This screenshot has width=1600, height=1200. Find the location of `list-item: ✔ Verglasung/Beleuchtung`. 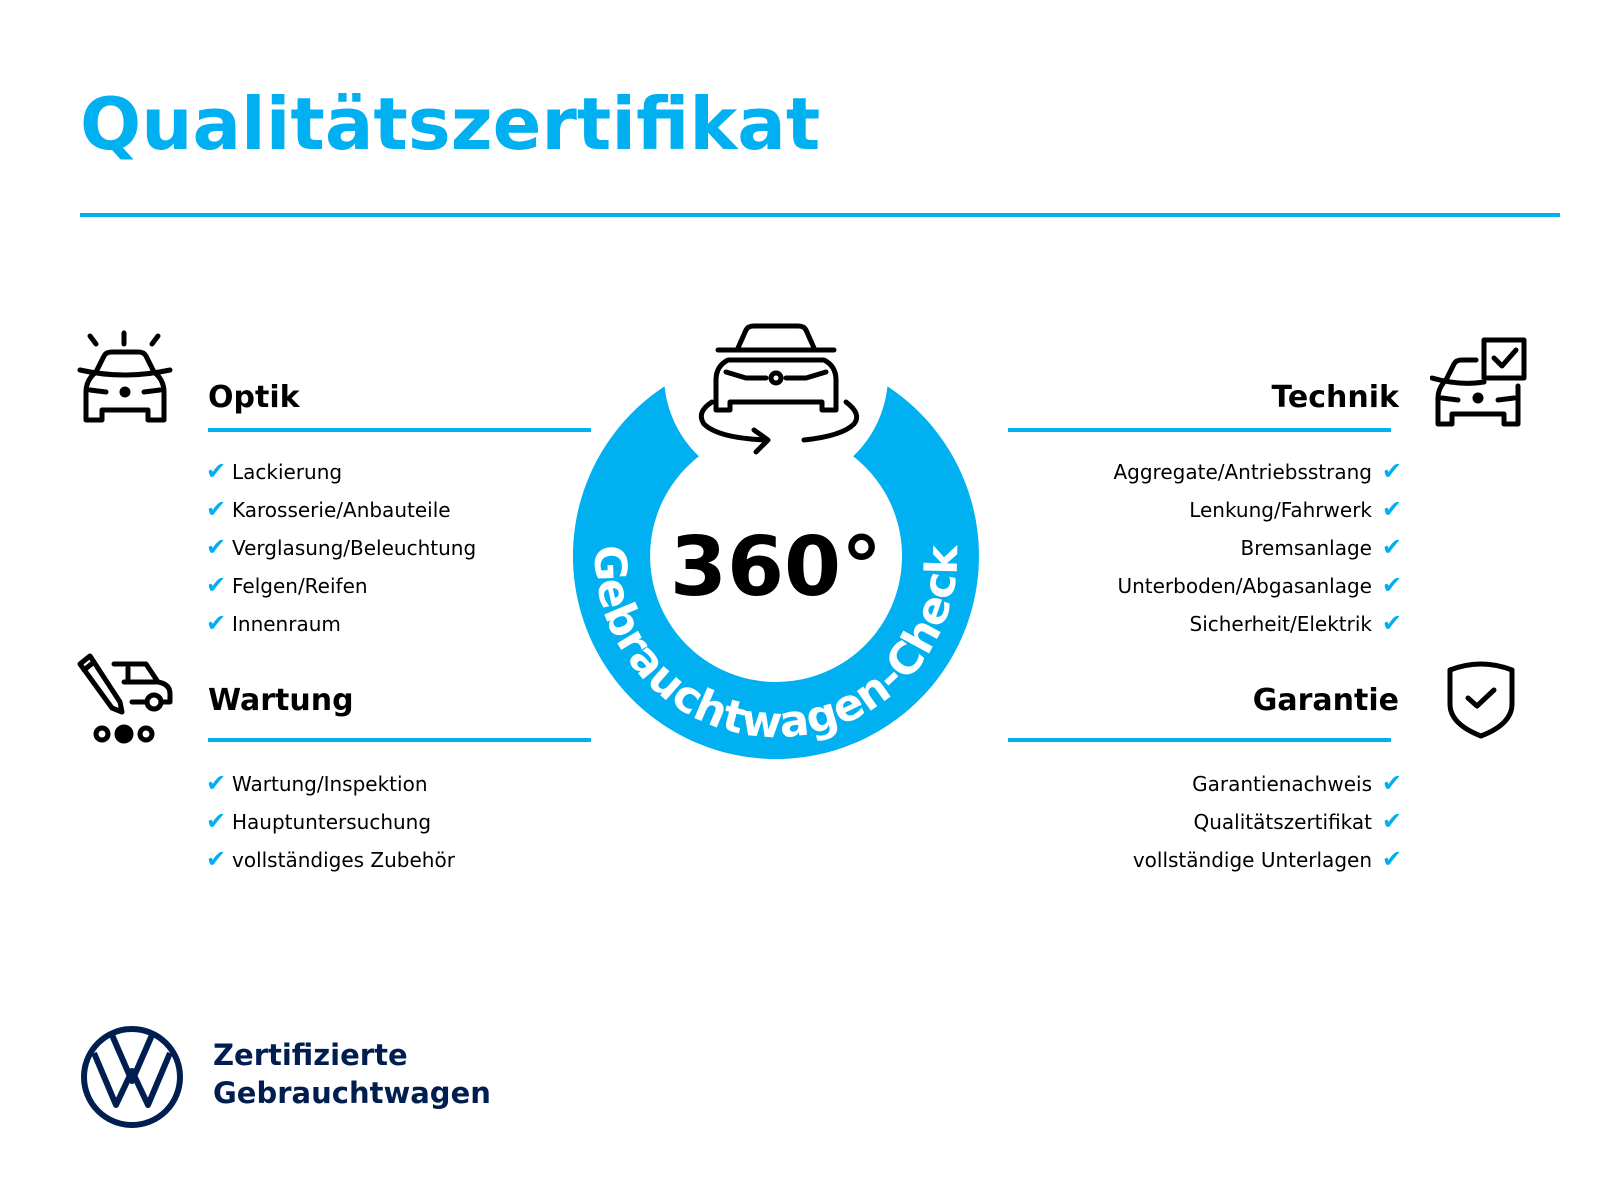

list-item: ✔ Verglasung/Beleuchtung is located at coordinates (341, 547).